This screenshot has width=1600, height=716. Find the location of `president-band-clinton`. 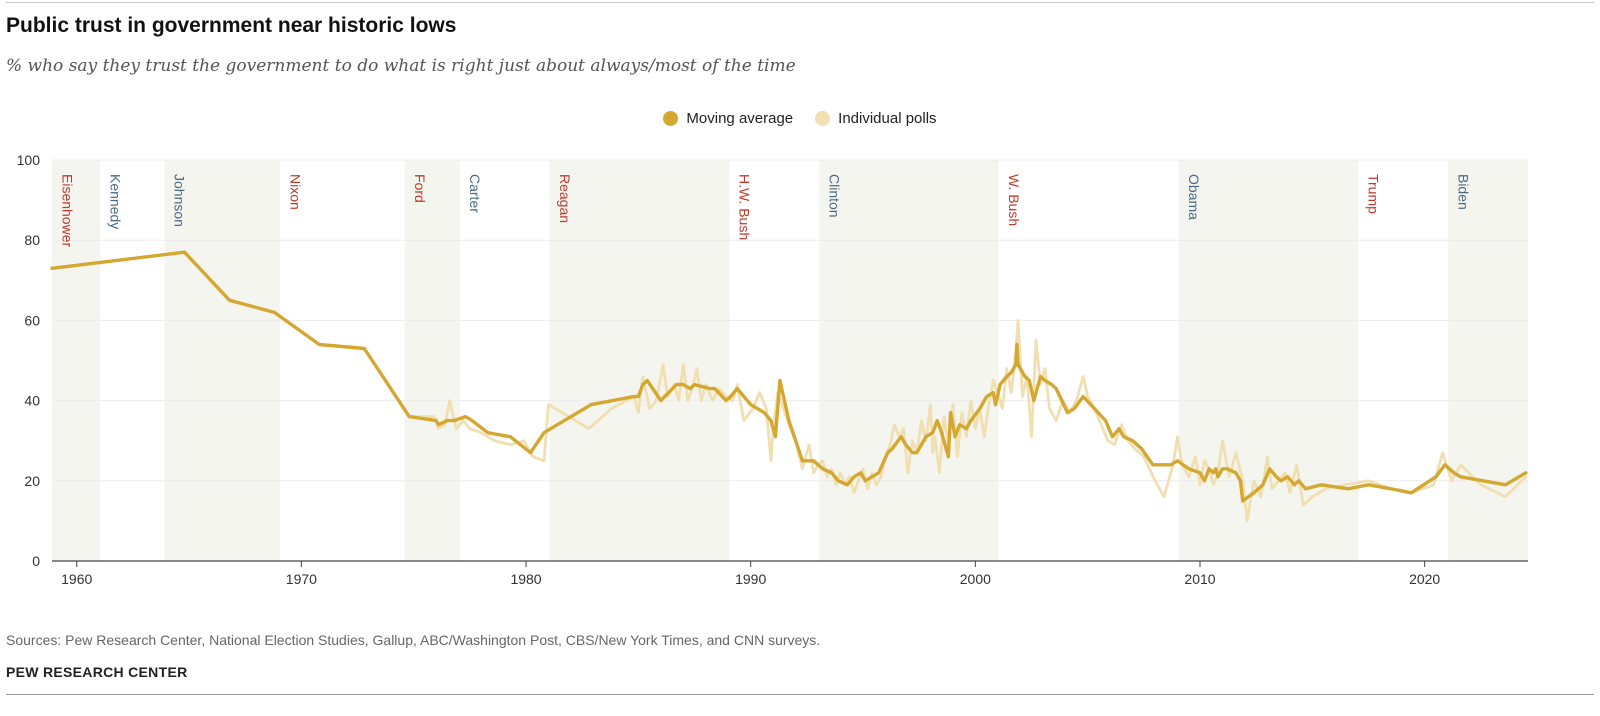

president-band-clinton is located at coordinates (909, 360).